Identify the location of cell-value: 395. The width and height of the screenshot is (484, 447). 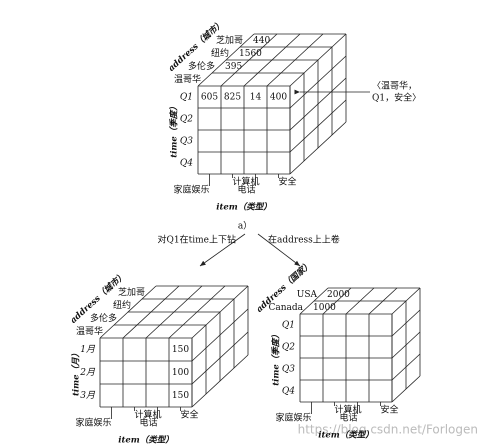
(233, 67).